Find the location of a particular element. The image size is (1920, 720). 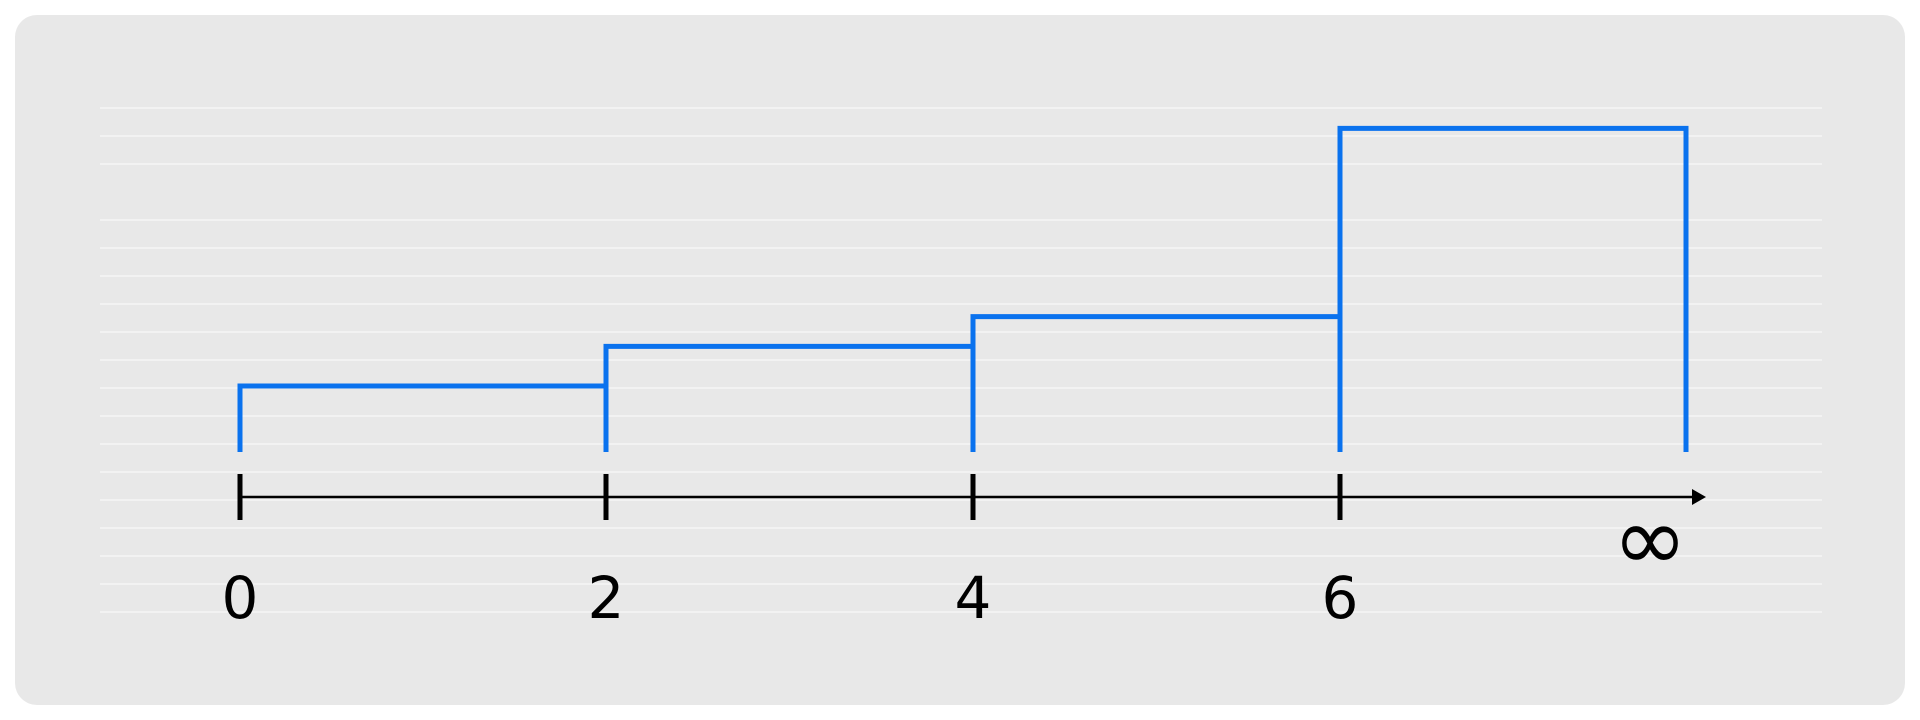

x-tick-label: 6 is located at coordinates (1340, 598).